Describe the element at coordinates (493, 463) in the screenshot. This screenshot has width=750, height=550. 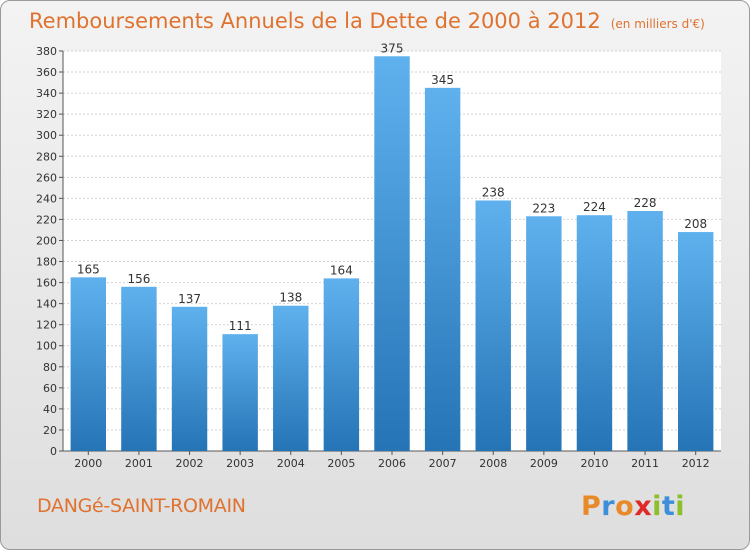
I see `x-tick-label: 2008` at that location.